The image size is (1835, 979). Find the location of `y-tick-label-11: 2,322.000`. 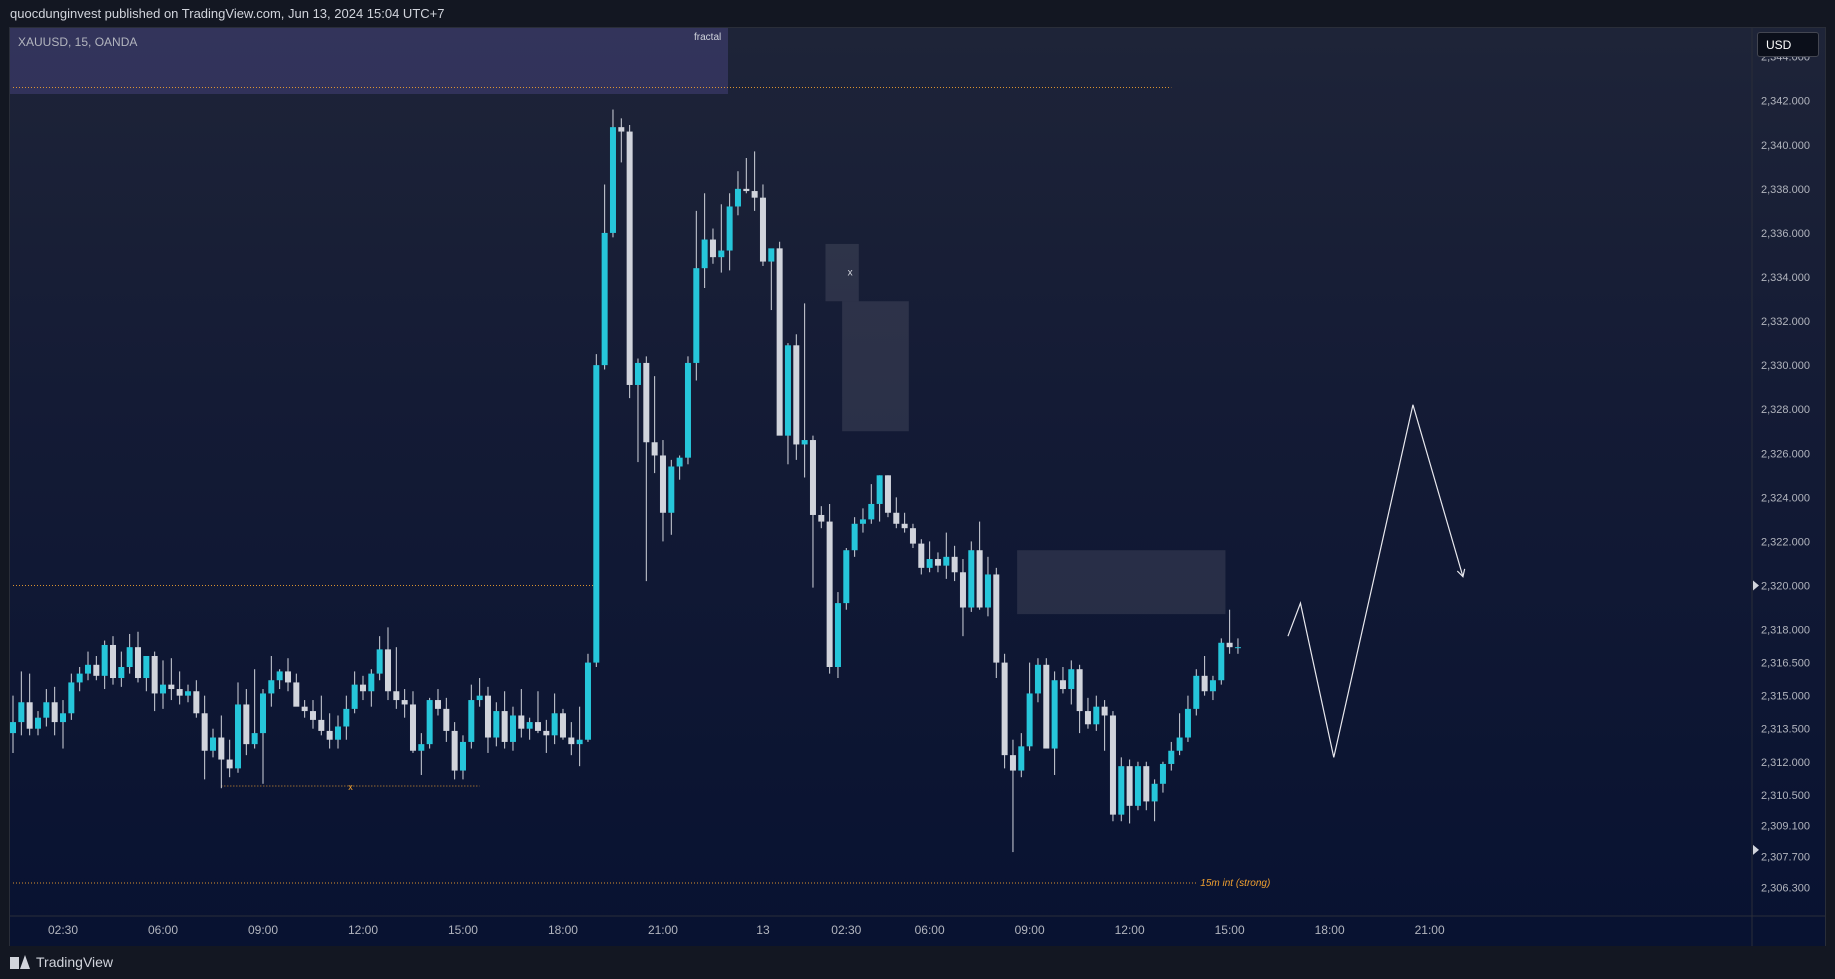

y-tick-label-11: 2,322.000 is located at coordinates (1785, 542).